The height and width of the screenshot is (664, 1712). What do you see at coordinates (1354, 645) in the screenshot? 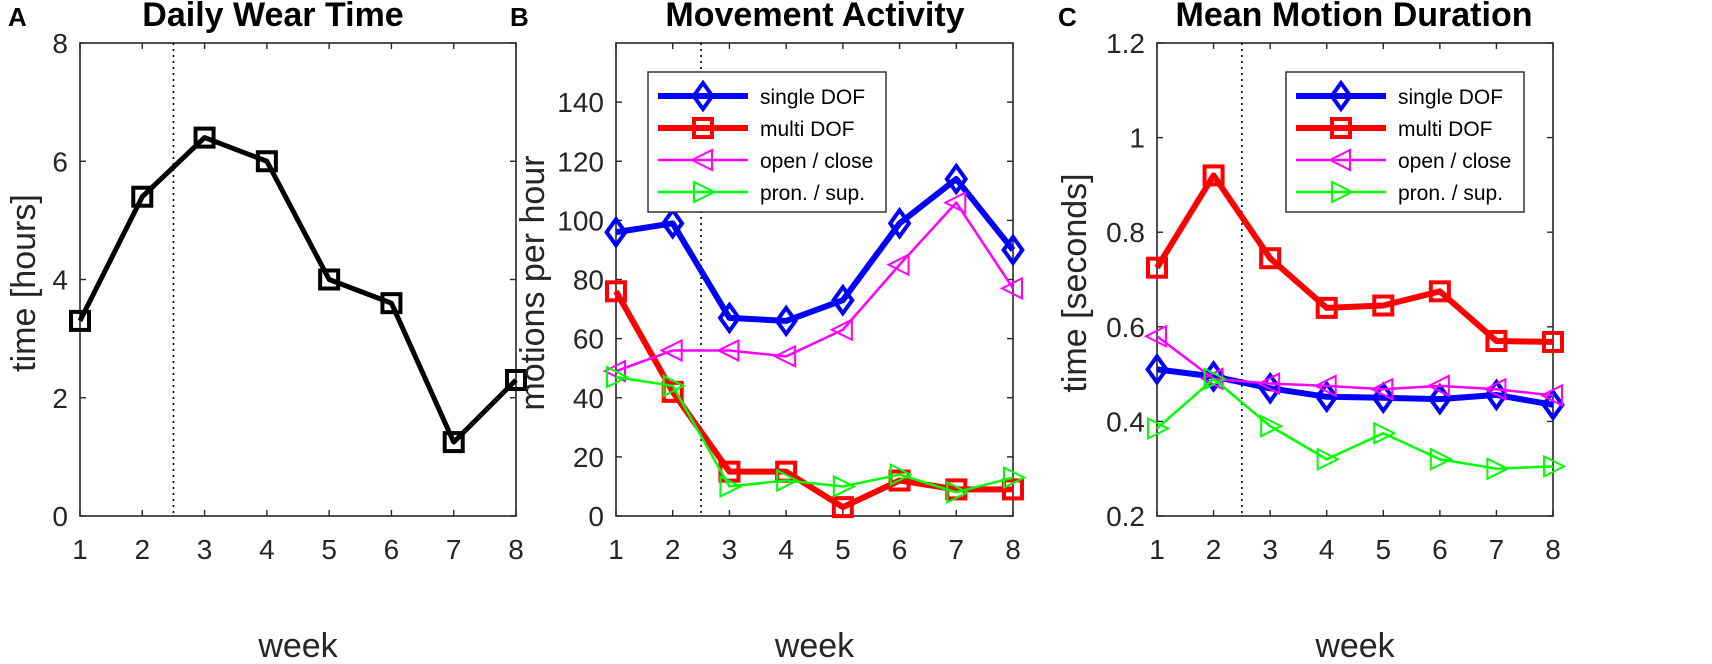
I see `panel-c-xlabel: week` at bounding box center [1354, 645].